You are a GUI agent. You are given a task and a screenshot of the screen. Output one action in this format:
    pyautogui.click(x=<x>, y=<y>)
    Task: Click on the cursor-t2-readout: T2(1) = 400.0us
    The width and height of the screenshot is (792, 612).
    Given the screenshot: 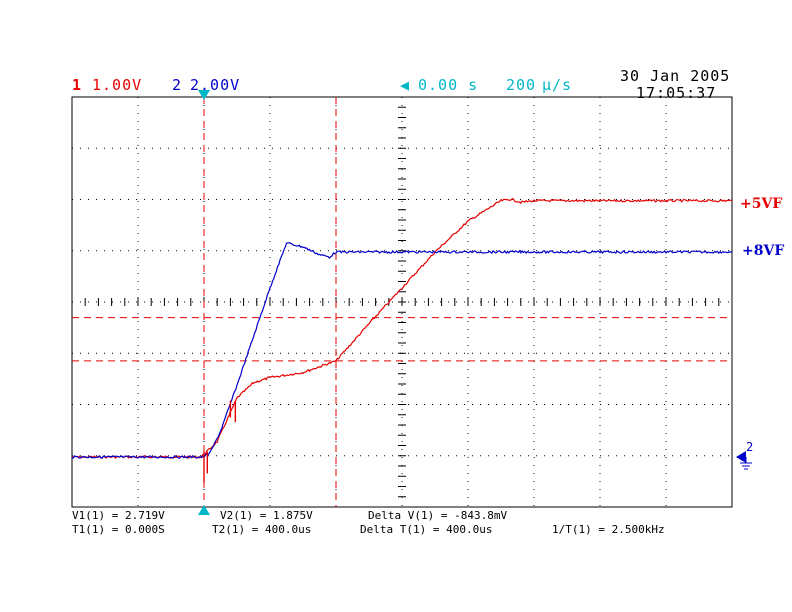 What is the action you would take?
    pyautogui.click(x=262, y=529)
    